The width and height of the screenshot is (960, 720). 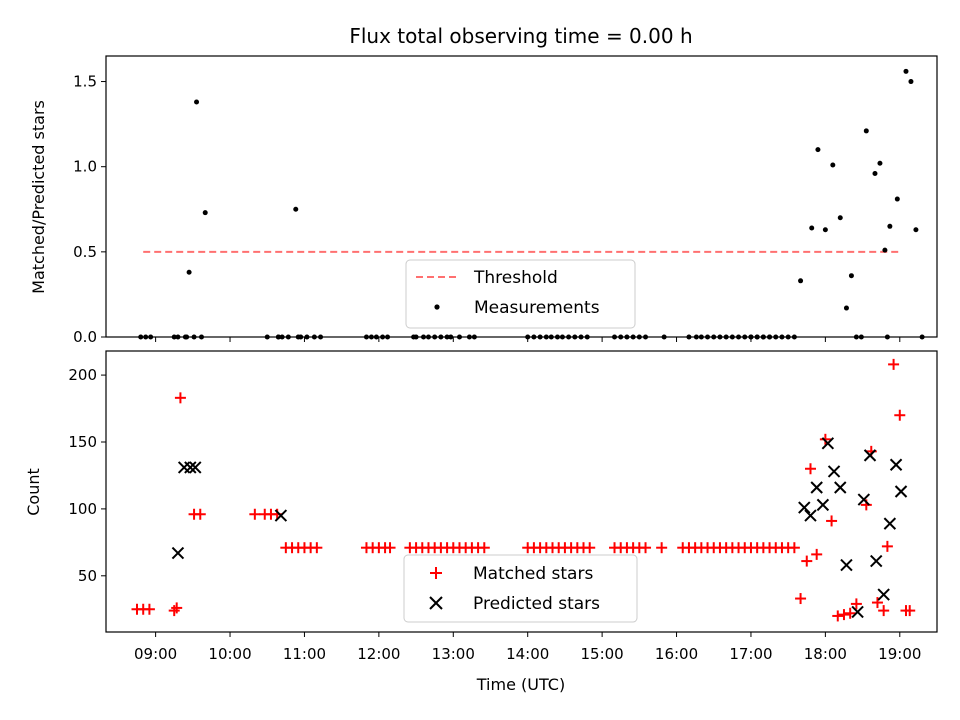 What do you see at coordinates (536, 604) in the screenshot?
I see `predicted-legend-label: Predicted stars` at bounding box center [536, 604].